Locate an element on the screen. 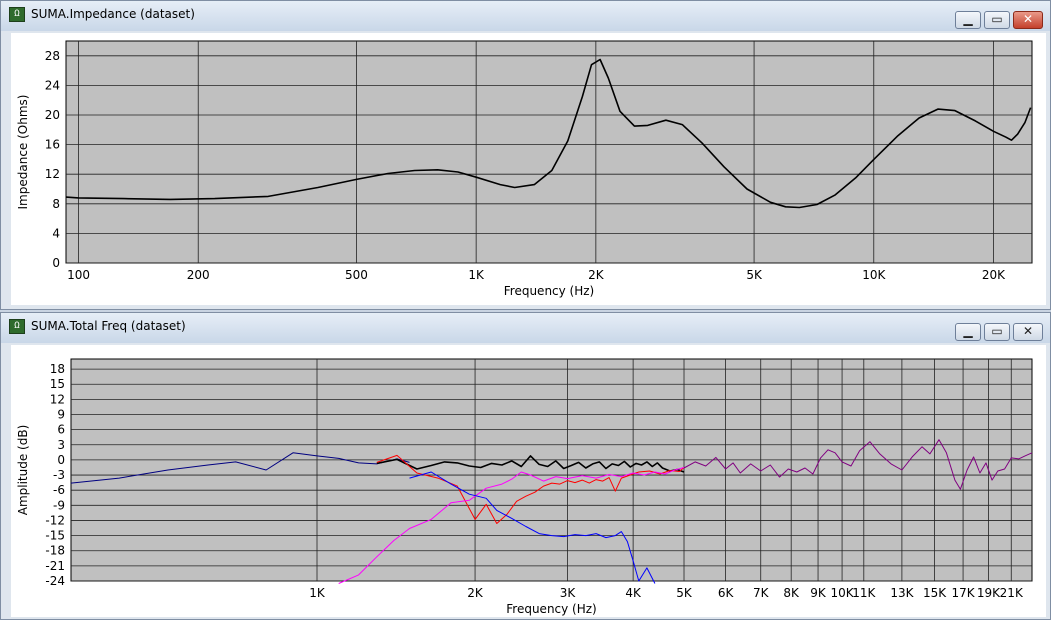 The image size is (1051, 620). impedance-y-tick-label: 28 is located at coordinates (52, 56).